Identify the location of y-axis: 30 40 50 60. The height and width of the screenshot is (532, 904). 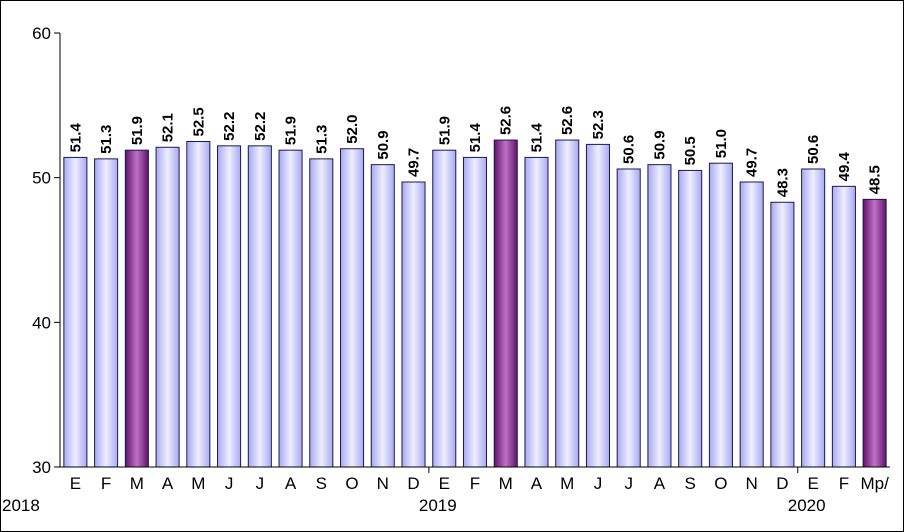
(46, 250).